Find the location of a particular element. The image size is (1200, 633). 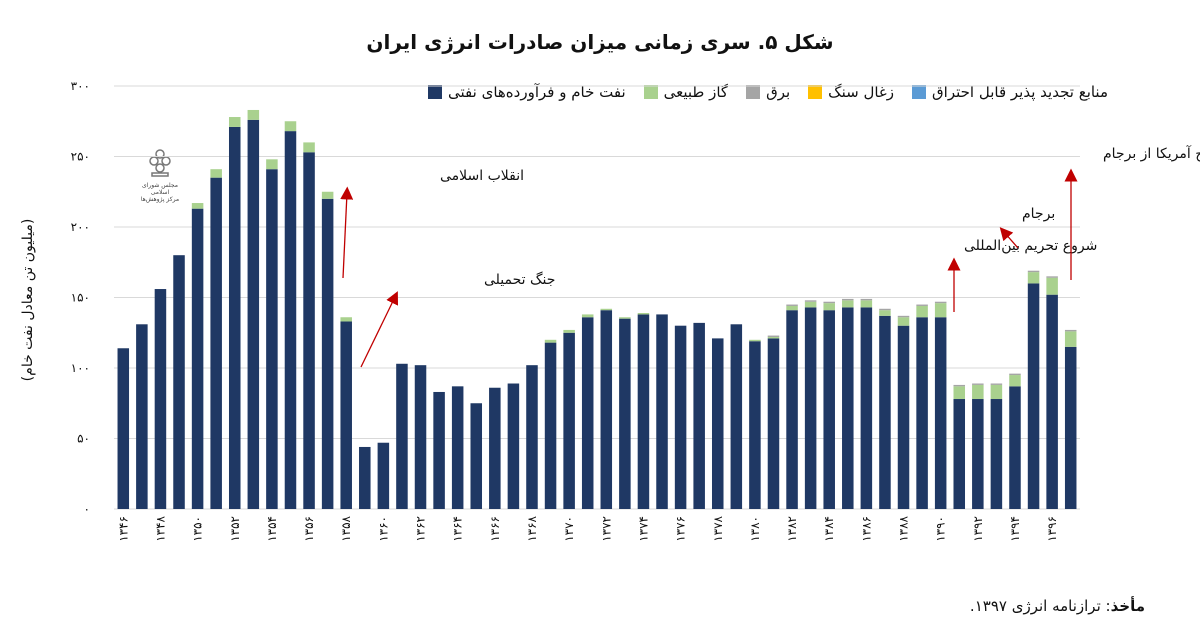

x-tick-label: ۱۳۶۲ is located at coordinates (421, 529).